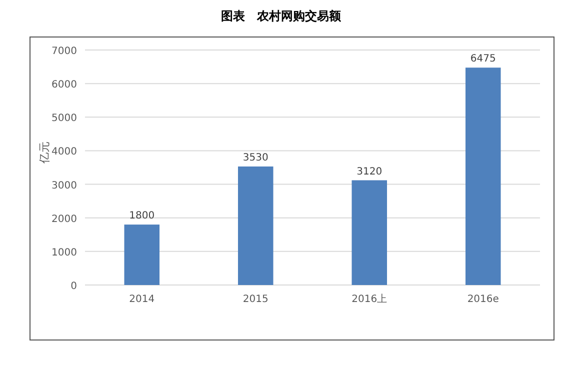 The height and width of the screenshot is (371, 562). I want to click on y-tick-label: 4000, so click(64, 152).